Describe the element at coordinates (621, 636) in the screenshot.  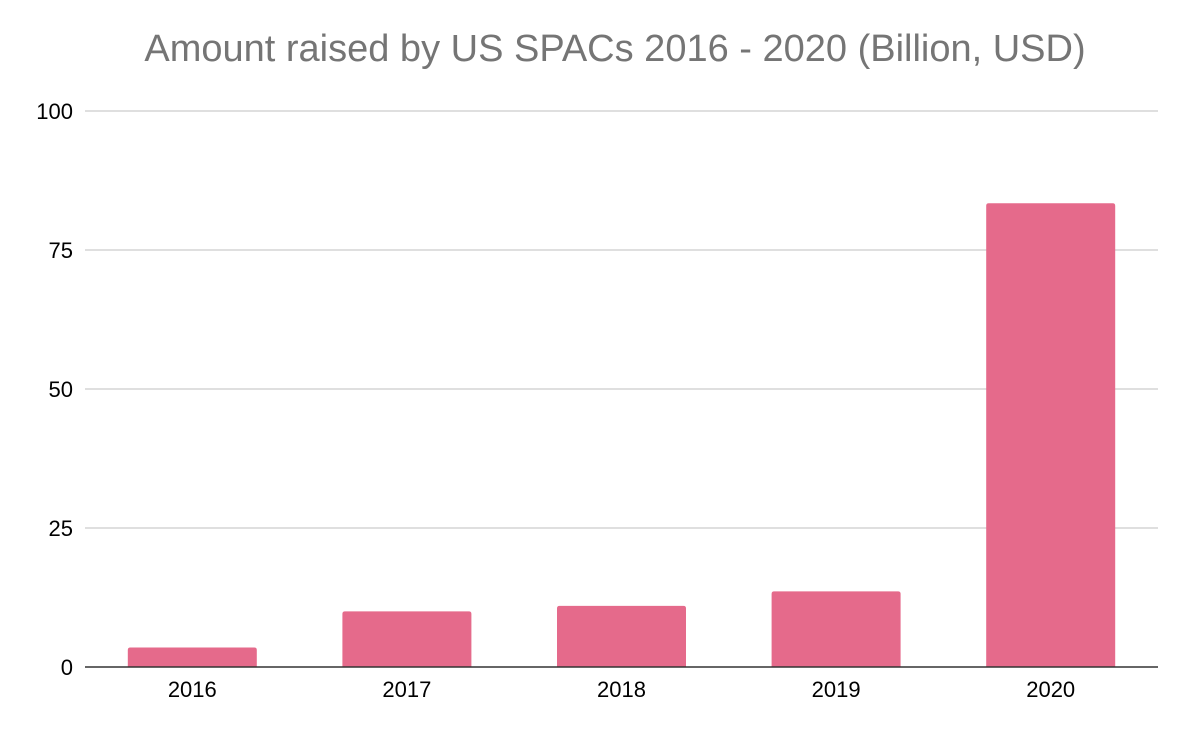
I see `bar-2018` at that location.